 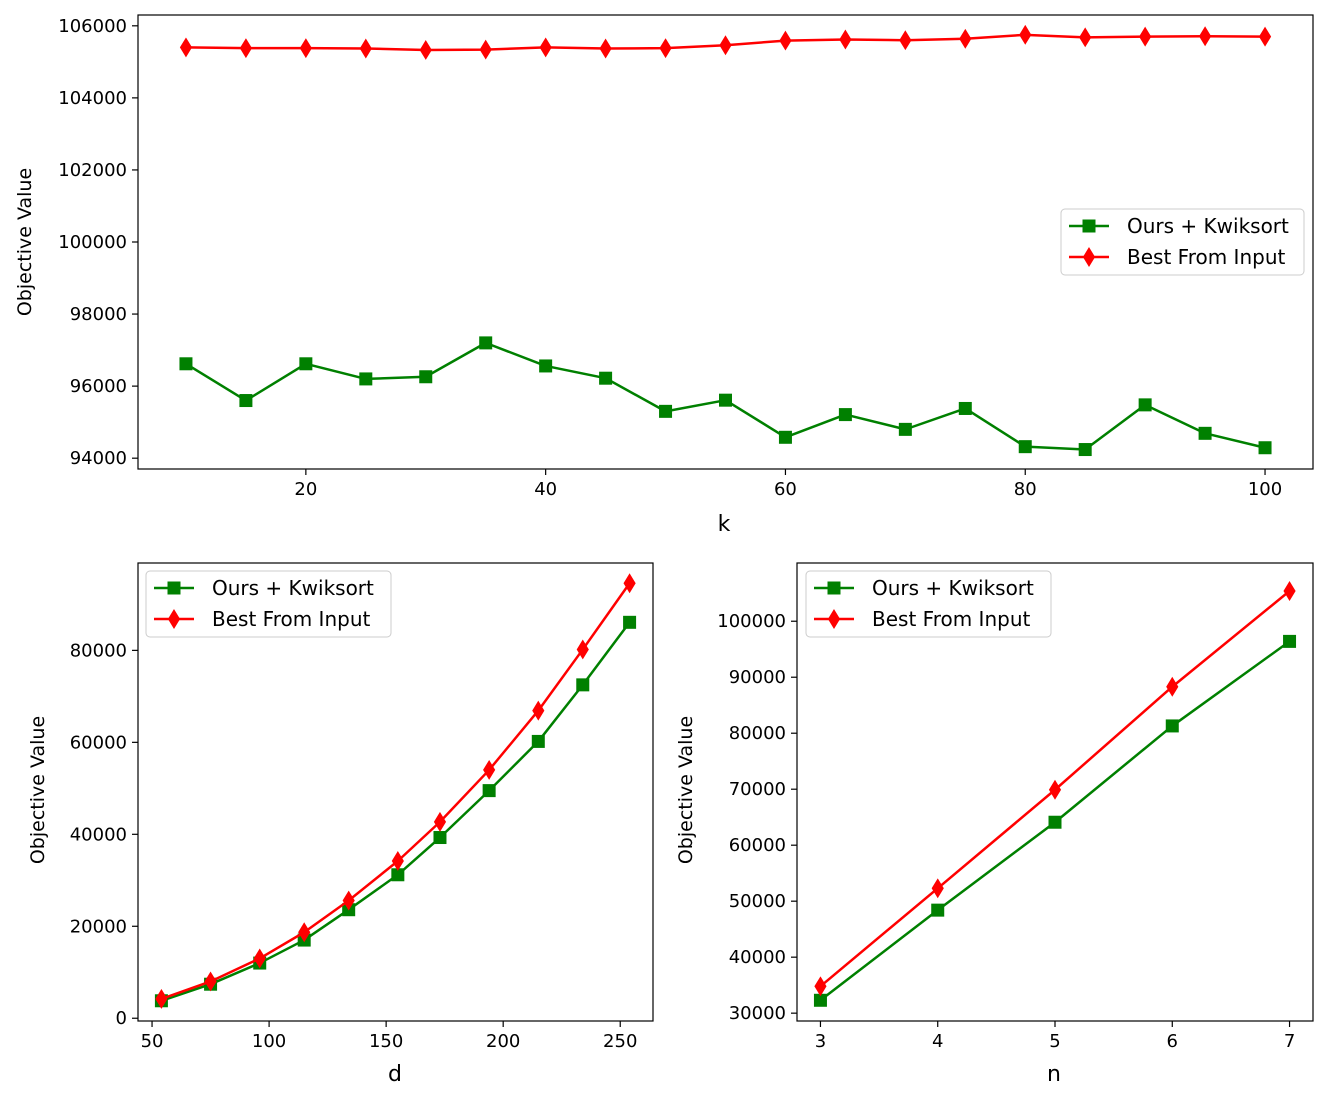 What do you see at coordinates (1054, 1041) in the screenshot?
I see `x-tick-label: 5` at bounding box center [1054, 1041].